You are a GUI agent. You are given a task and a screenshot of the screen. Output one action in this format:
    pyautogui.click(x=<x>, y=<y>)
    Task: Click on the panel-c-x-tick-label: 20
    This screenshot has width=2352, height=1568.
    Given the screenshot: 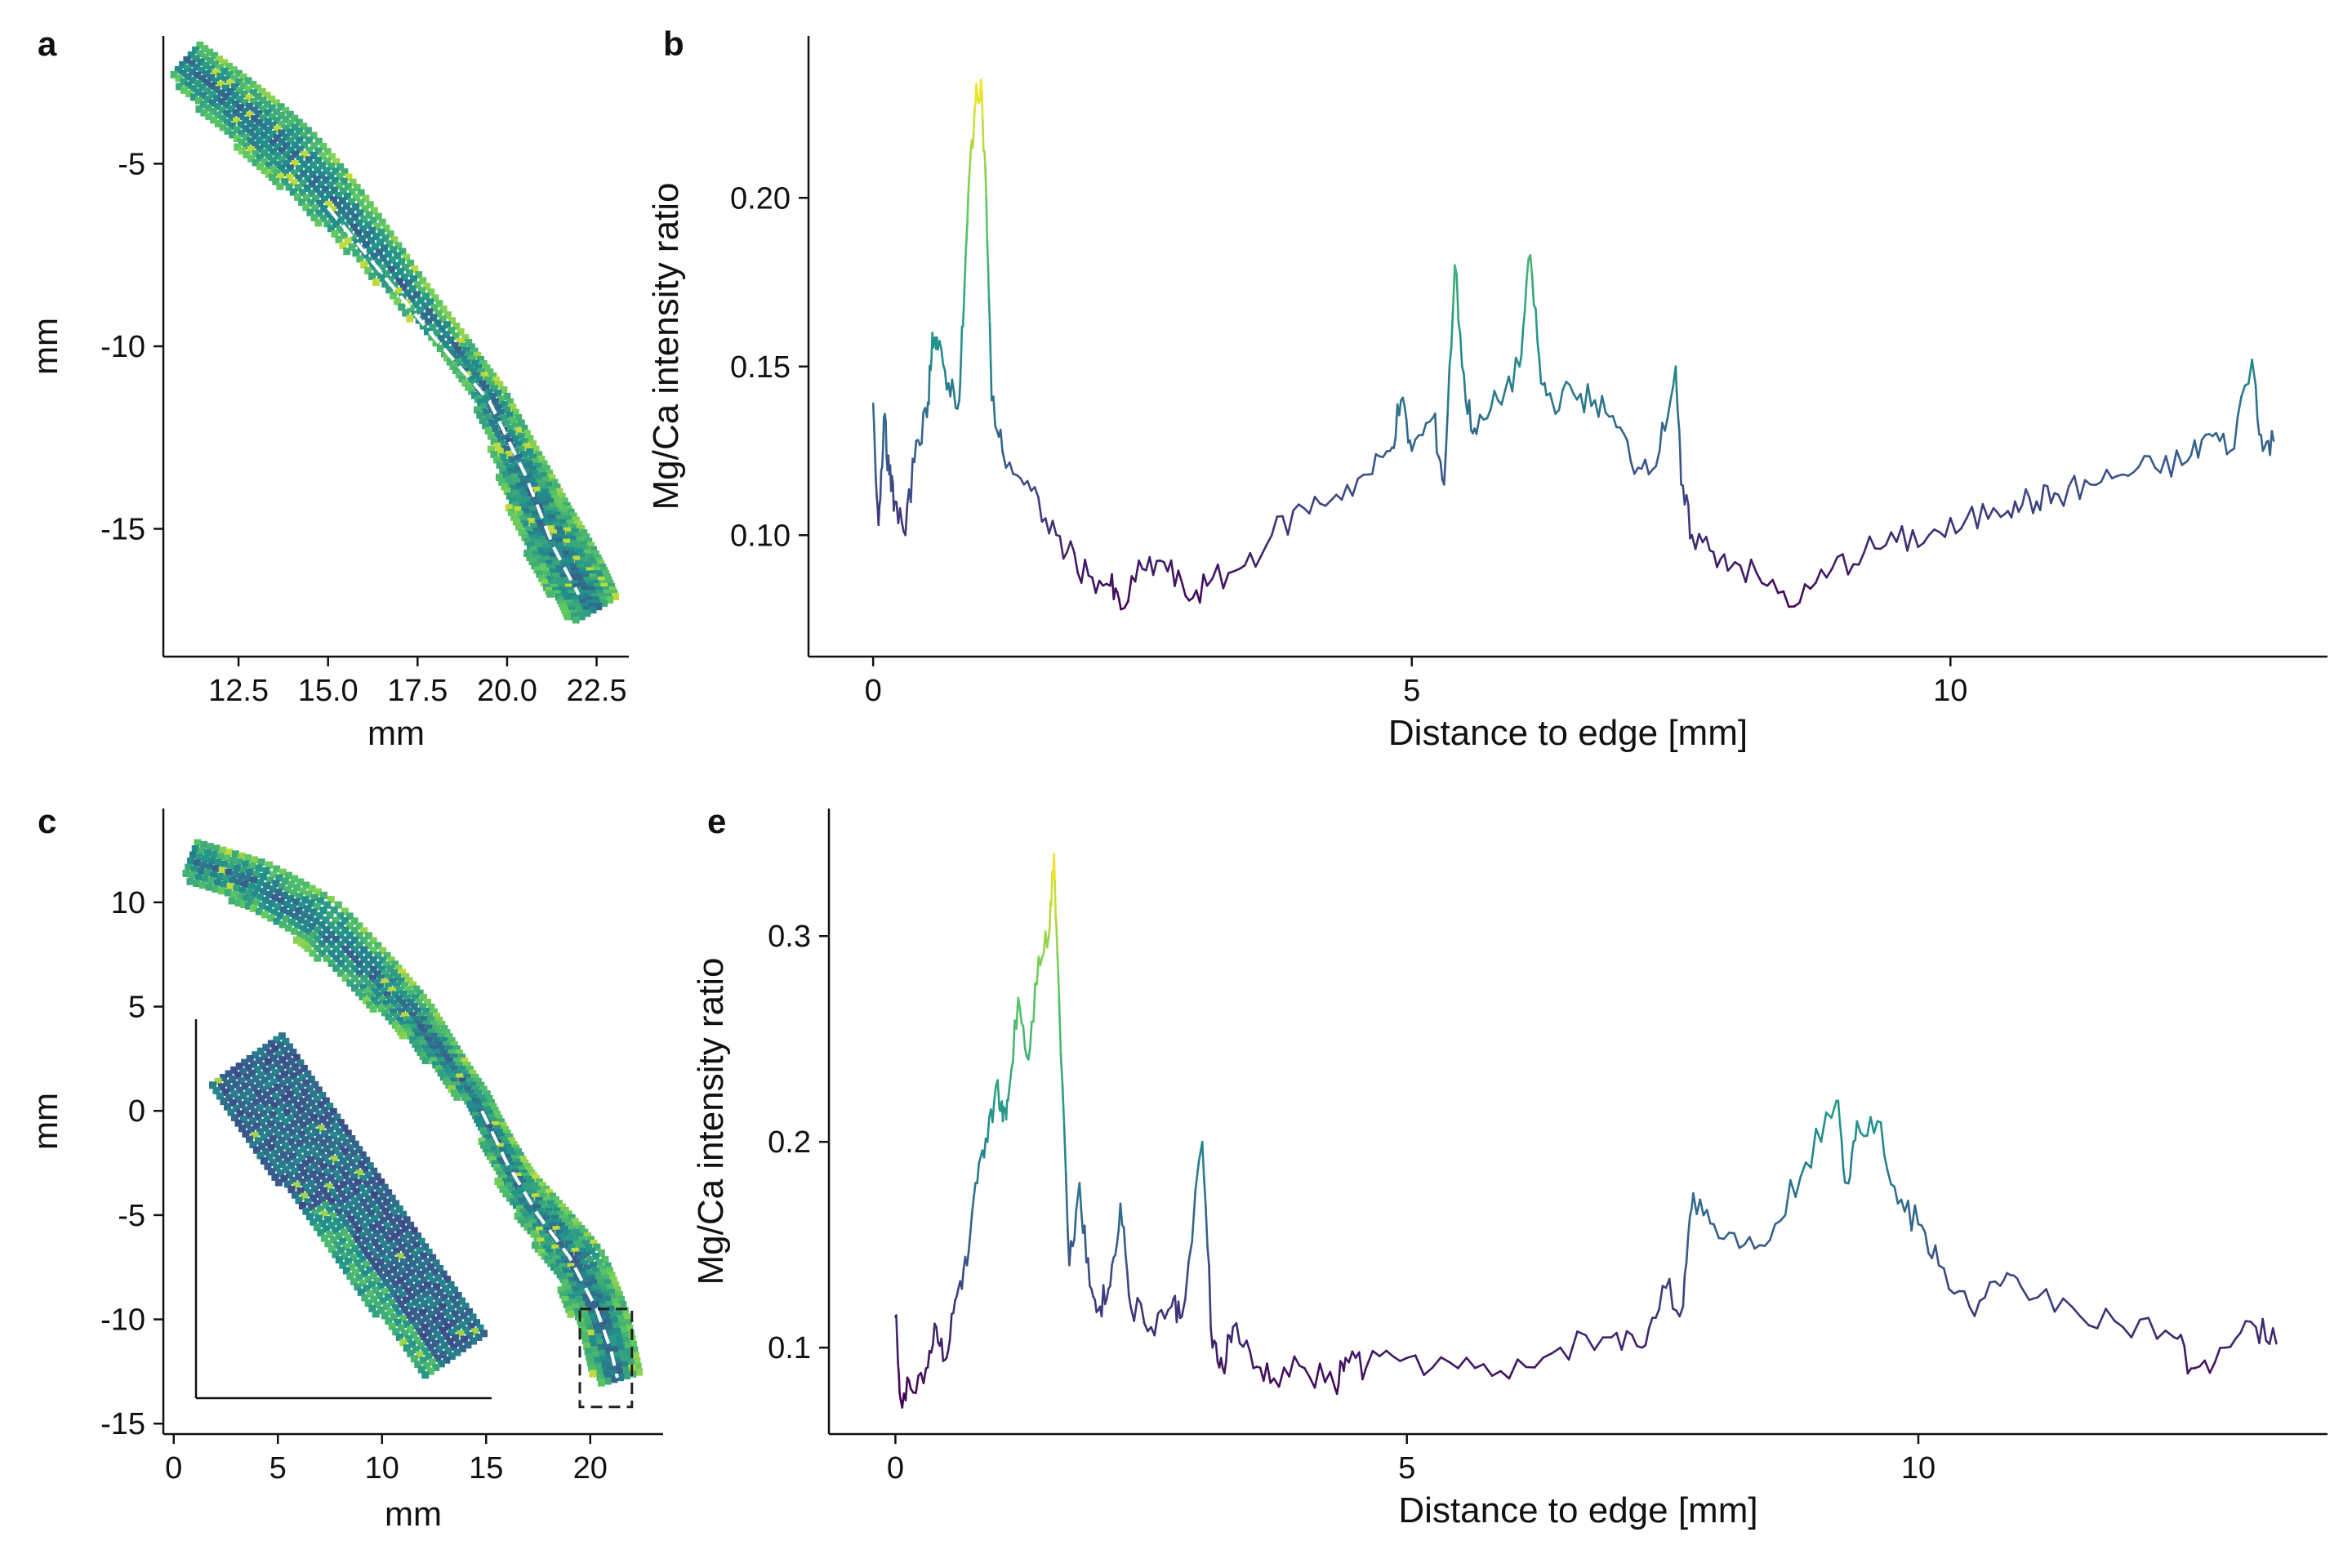 What is the action you would take?
    pyautogui.click(x=590, y=1468)
    